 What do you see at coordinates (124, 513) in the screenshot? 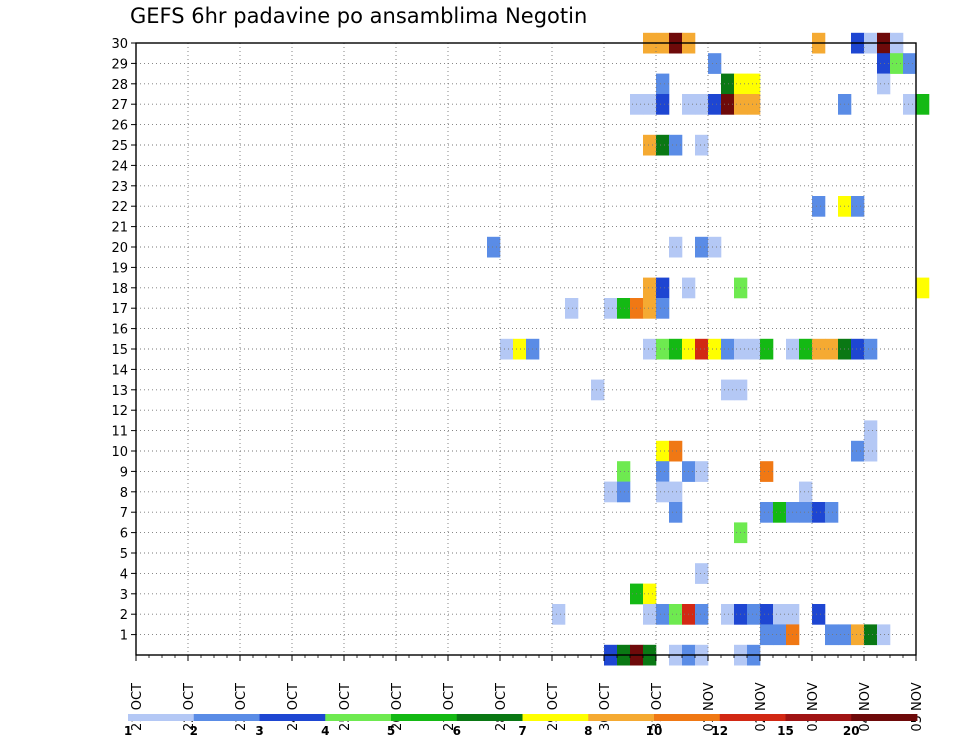
I see `y-tick-label: 7` at bounding box center [124, 513].